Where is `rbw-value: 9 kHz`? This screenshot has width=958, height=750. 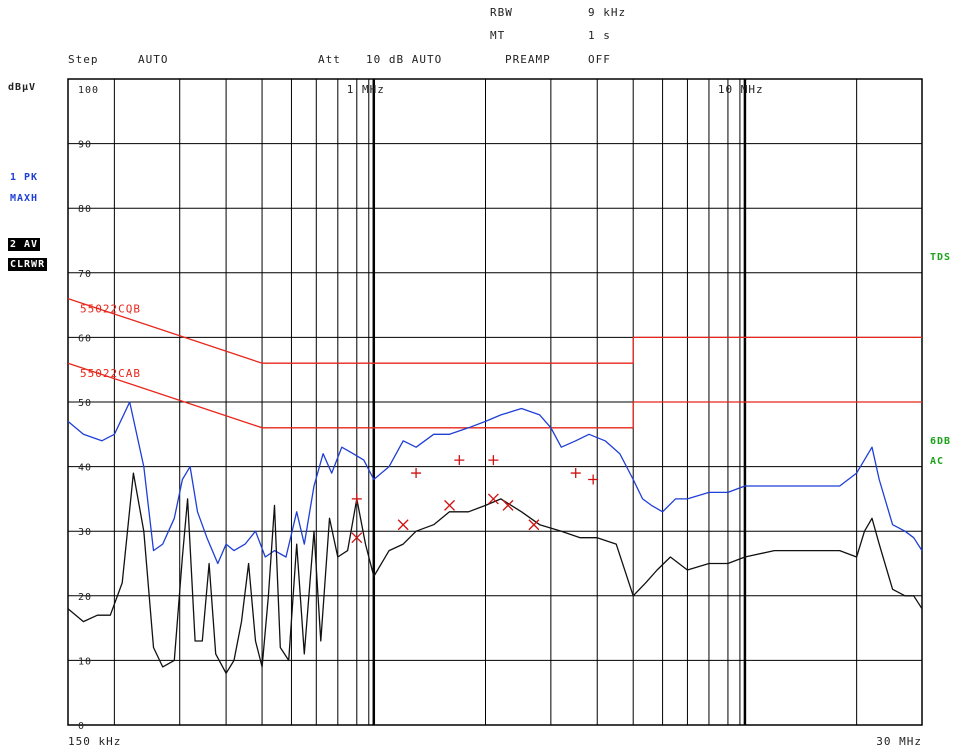
rbw-value: 9 kHz is located at coordinates (607, 12).